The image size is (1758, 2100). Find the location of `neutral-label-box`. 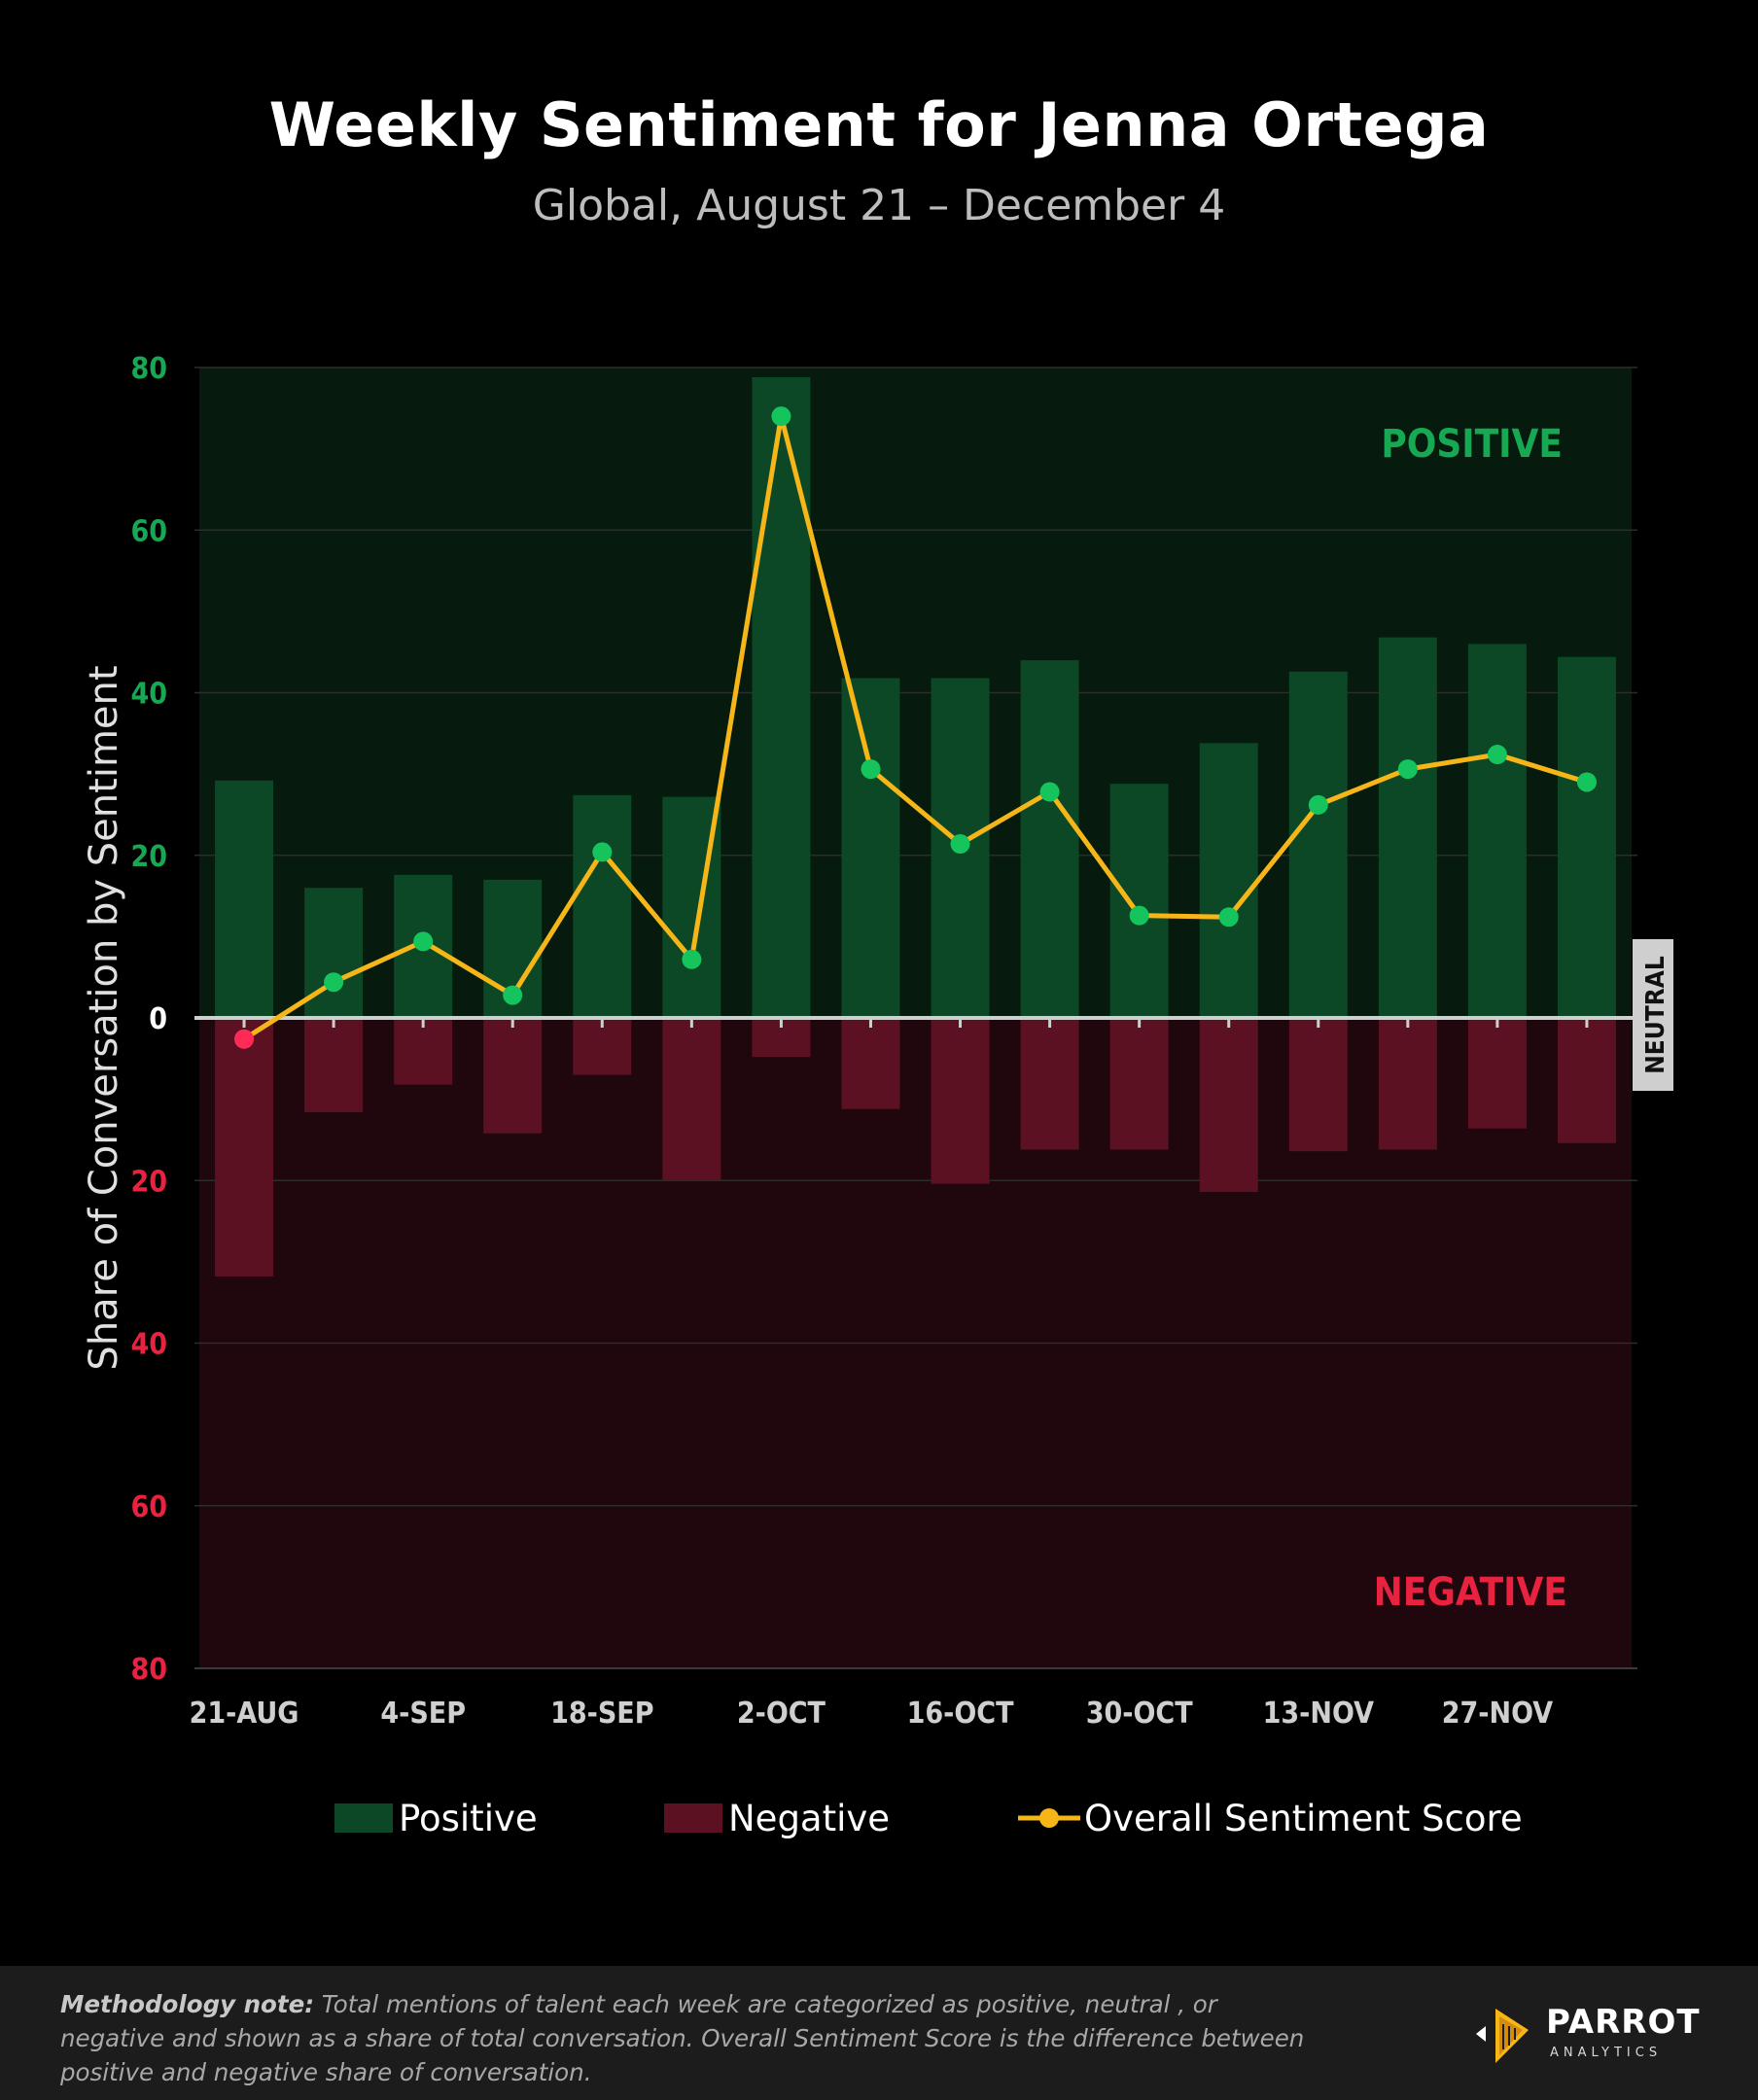

neutral-label-box is located at coordinates (1653, 1015).